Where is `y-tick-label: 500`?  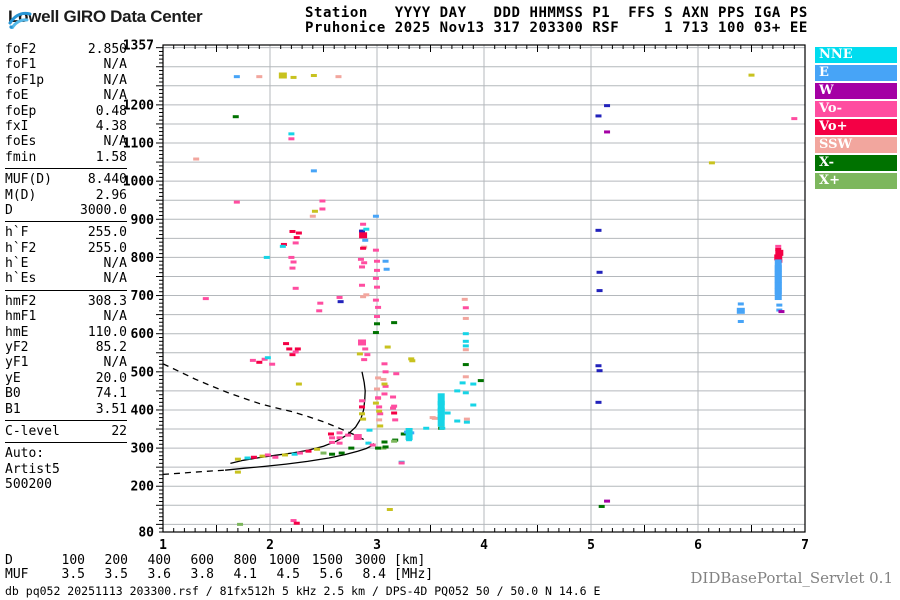 y-tick-label: 500 is located at coordinates (143, 372).